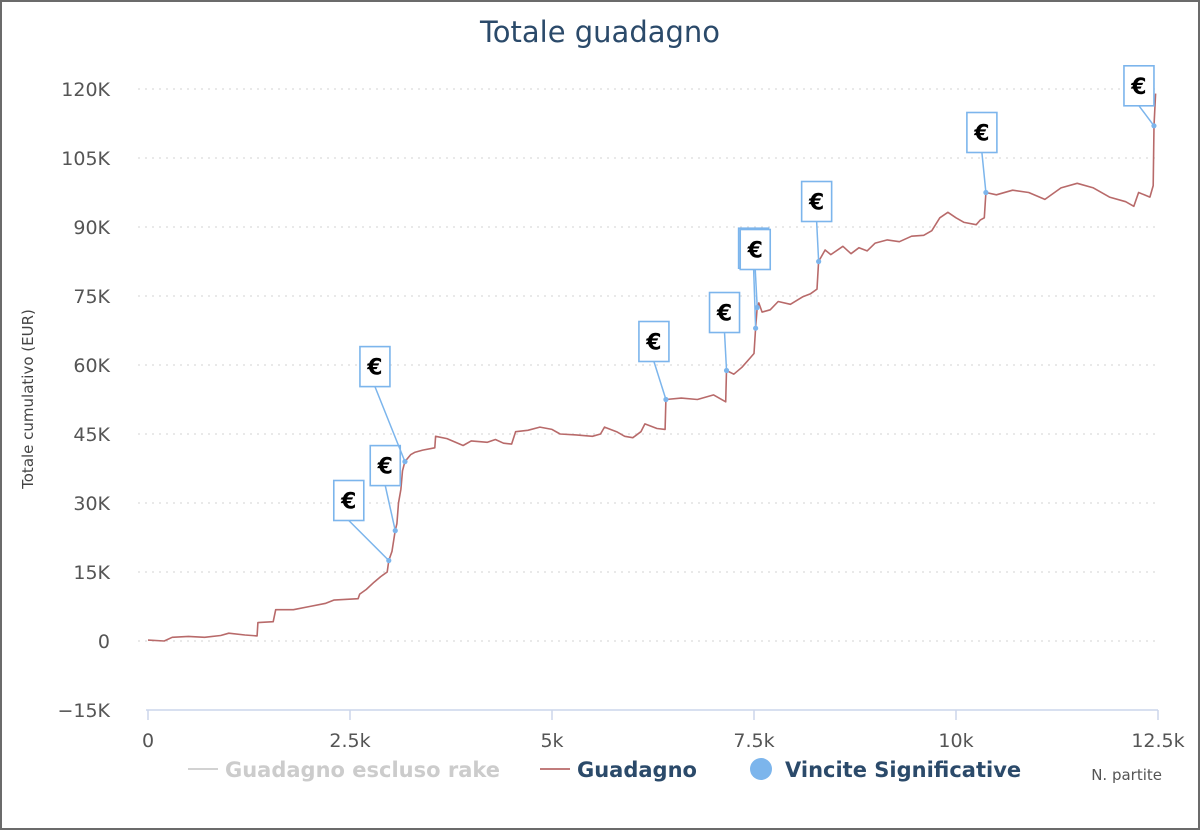  What do you see at coordinates (148, 741) in the screenshot?
I see `x-tick-label: 0` at bounding box center [148, 741].